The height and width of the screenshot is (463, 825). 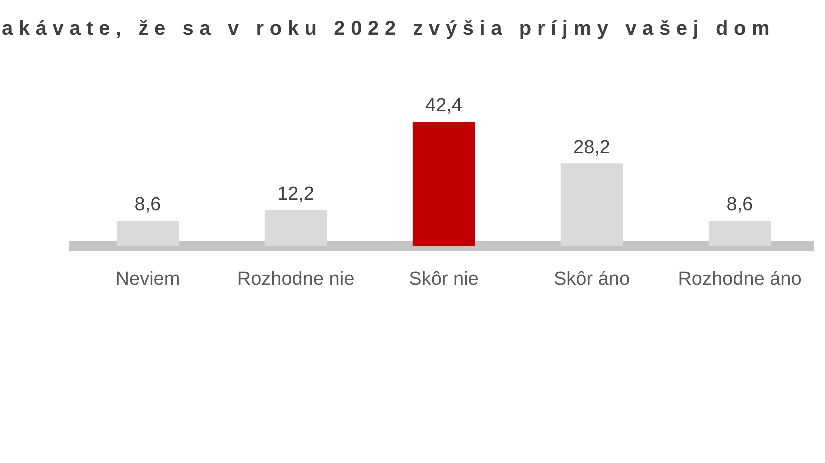 I want to click on data-label: 12,2, so click(x=296, y=195).